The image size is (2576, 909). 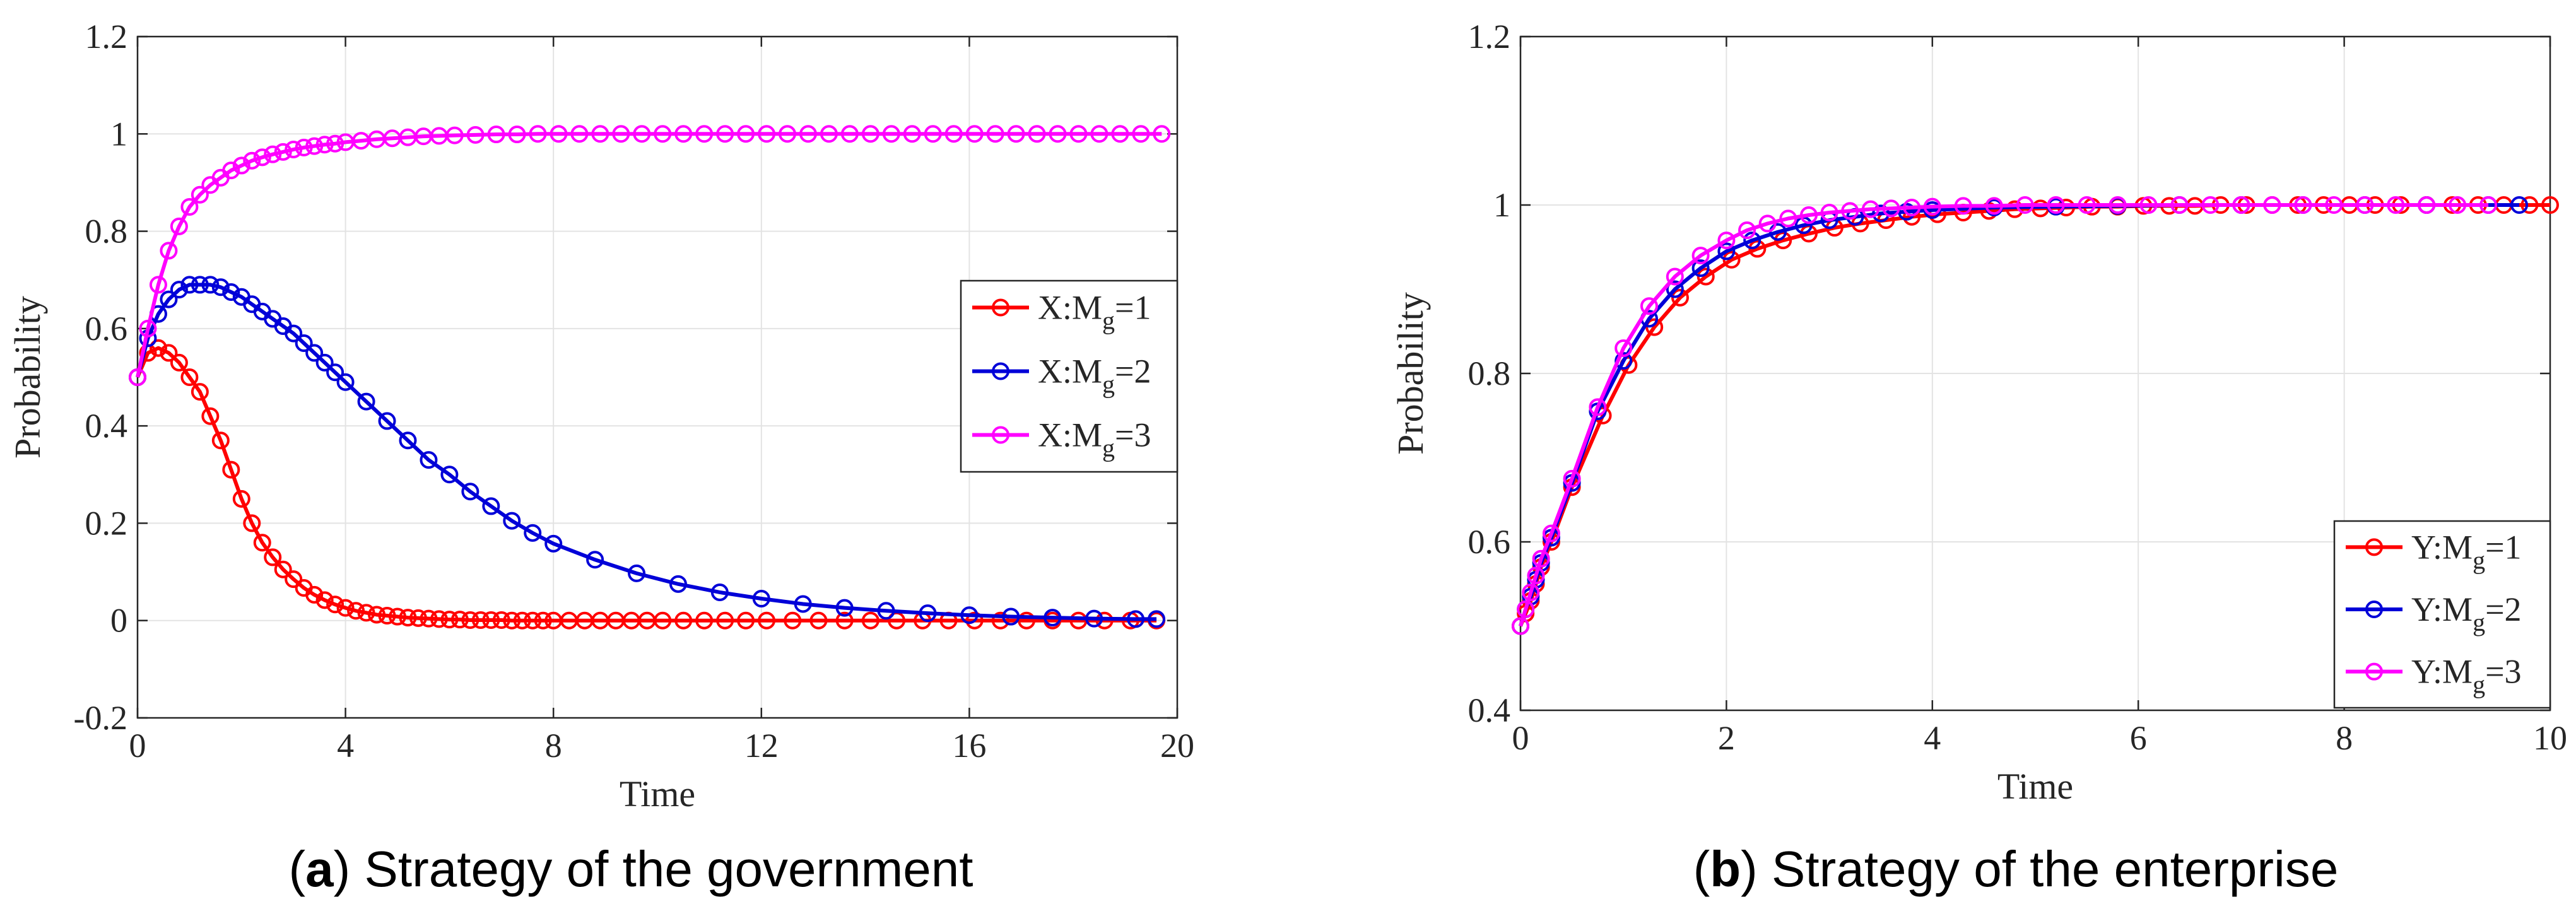 What do you see at coordinates (1177, 746) in the screenshot?
I see `x-tick-label: 20` at bounding box center [1177, 746].